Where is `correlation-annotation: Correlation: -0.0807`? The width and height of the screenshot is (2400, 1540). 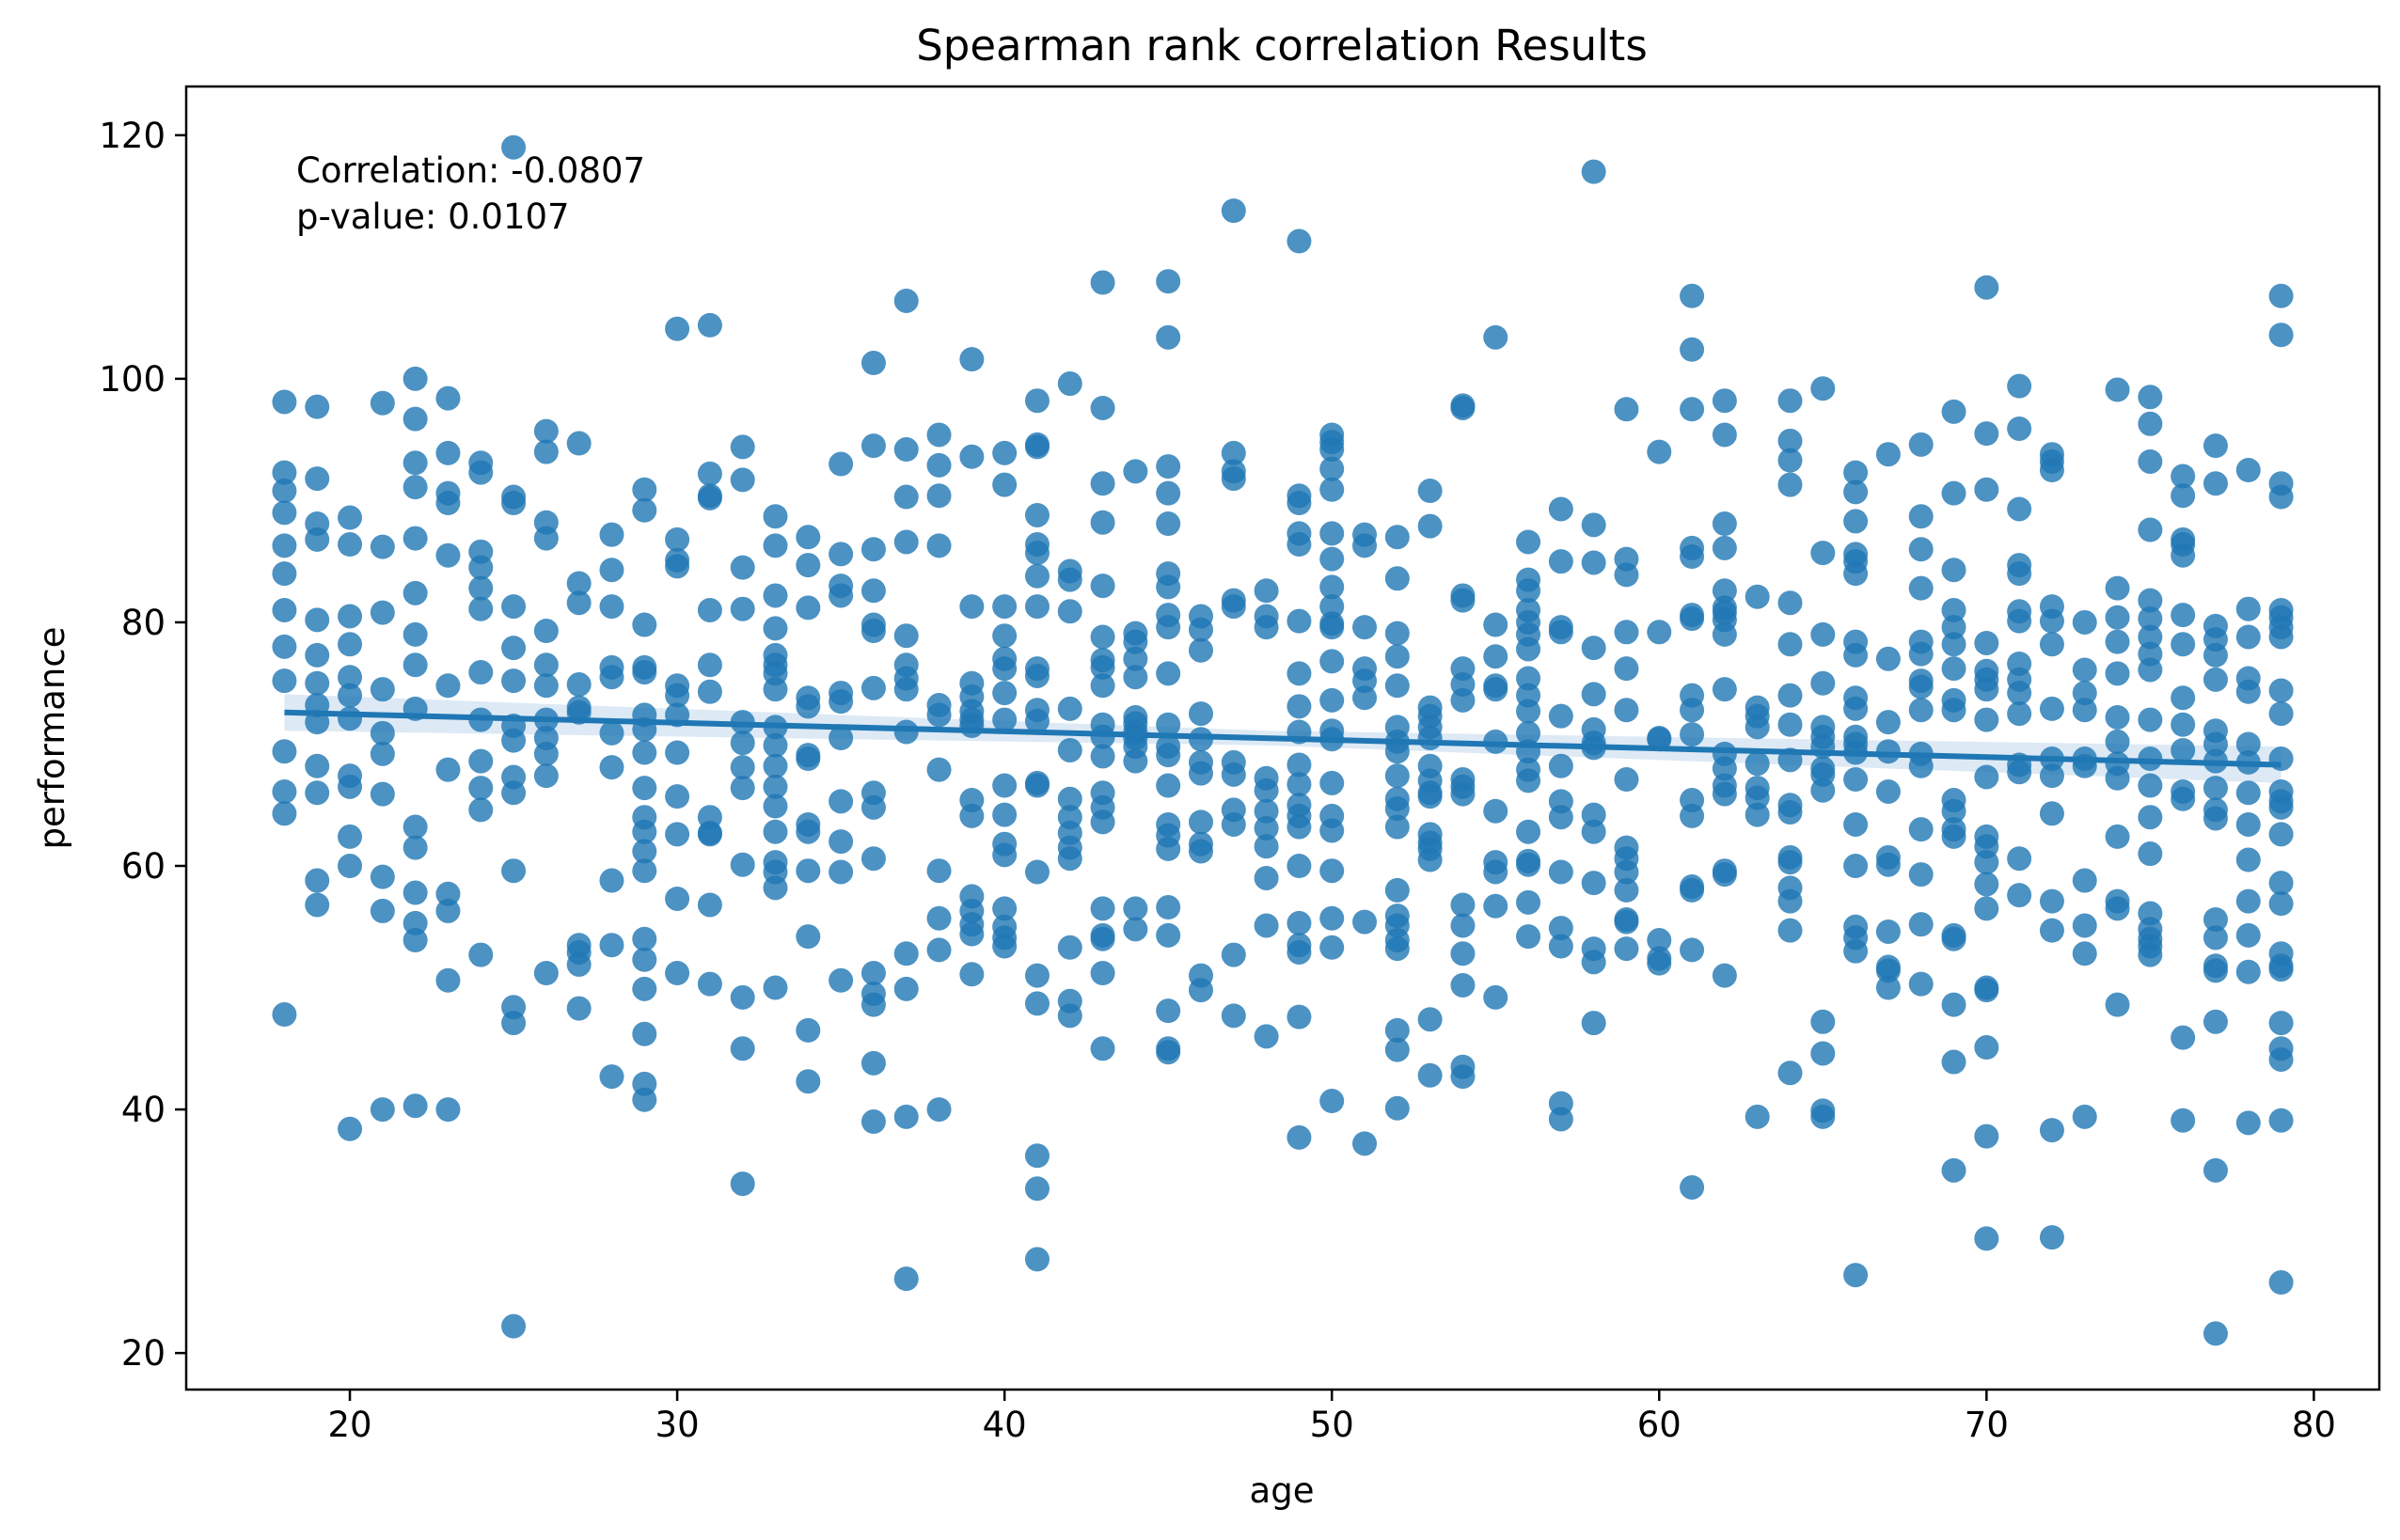
correlation-annotation: Correlation: -0.0807 is located at coordinates (470, 171).